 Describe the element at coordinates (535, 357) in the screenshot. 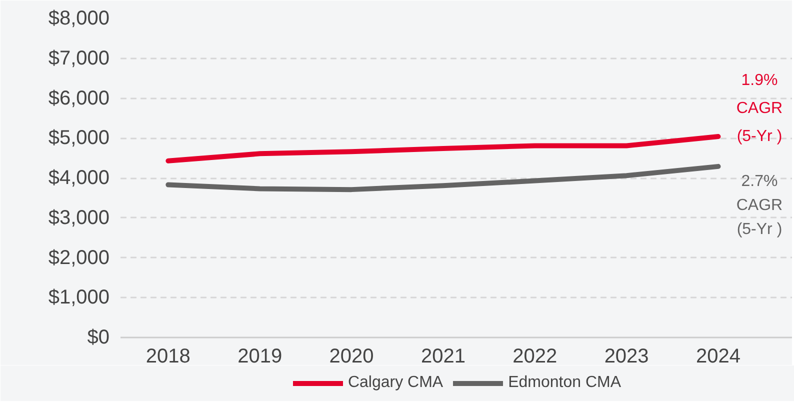

I see `x-tick-label: 2022` at that location.